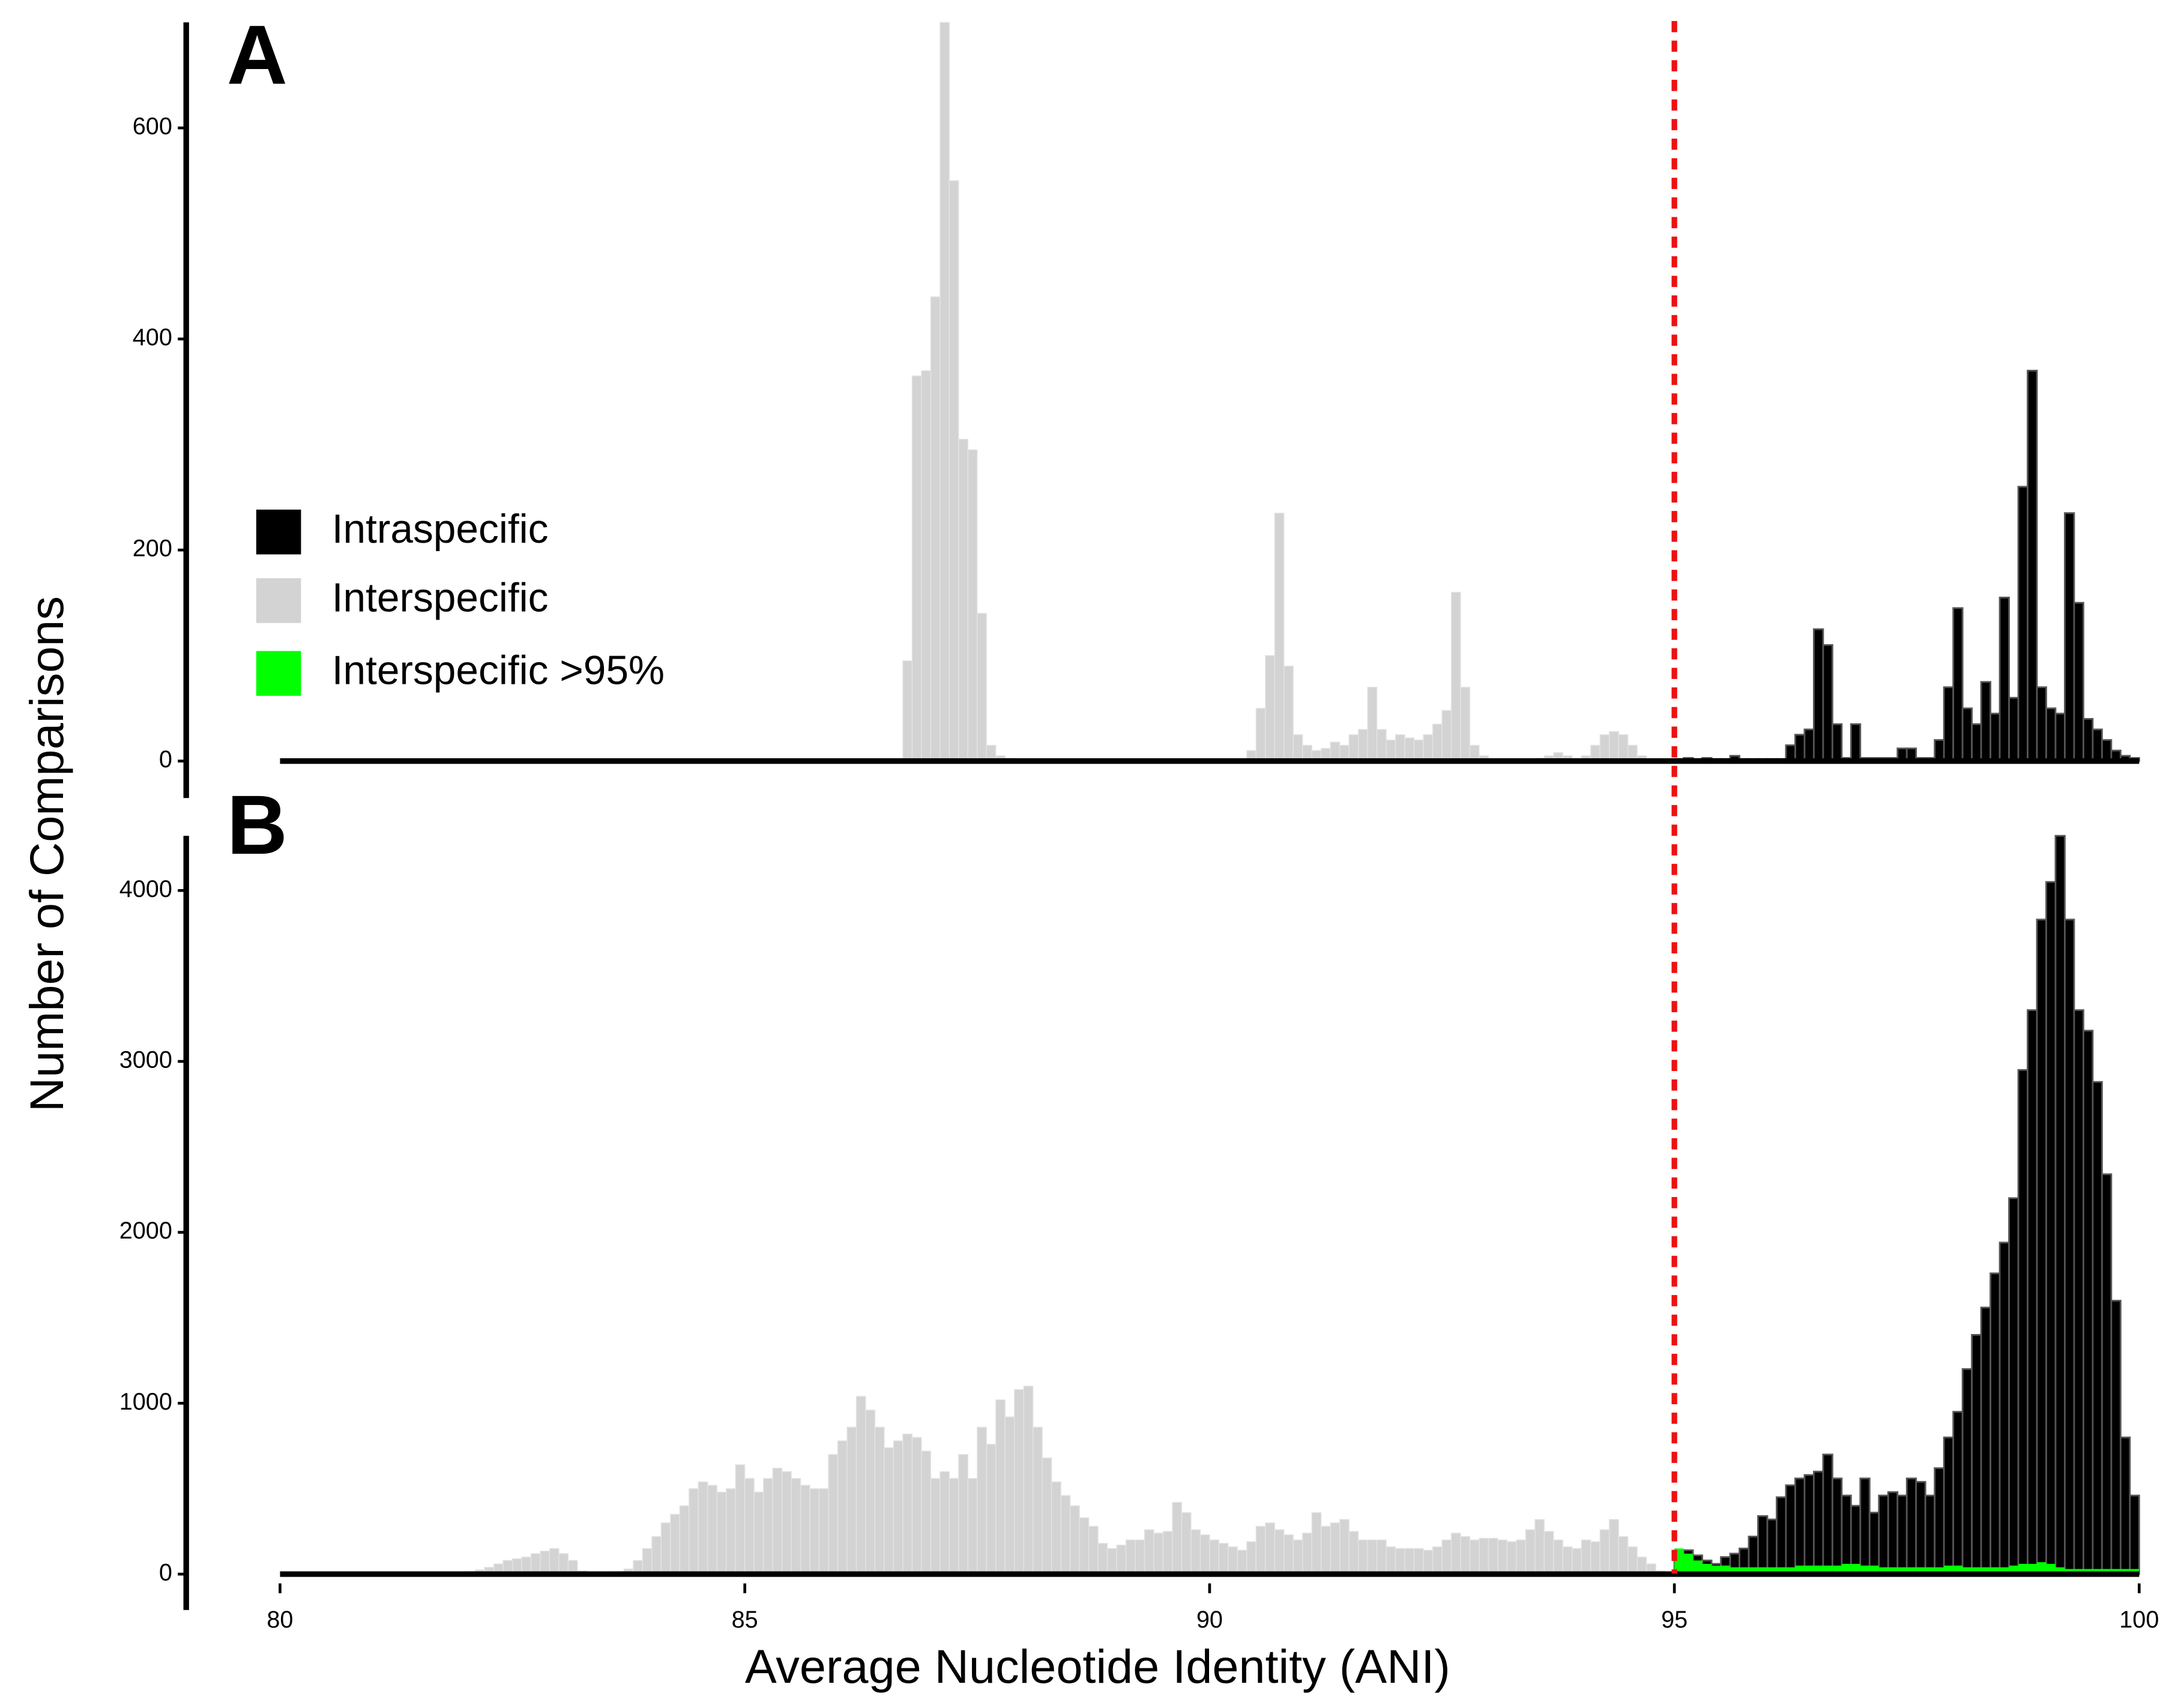 The width and height of the screenshot is (2184, 1702). What do you see at coordinates (145, 1059) in the screenshot?
I see `y-tick-label: 3000` at bounding box center [145, 1059].